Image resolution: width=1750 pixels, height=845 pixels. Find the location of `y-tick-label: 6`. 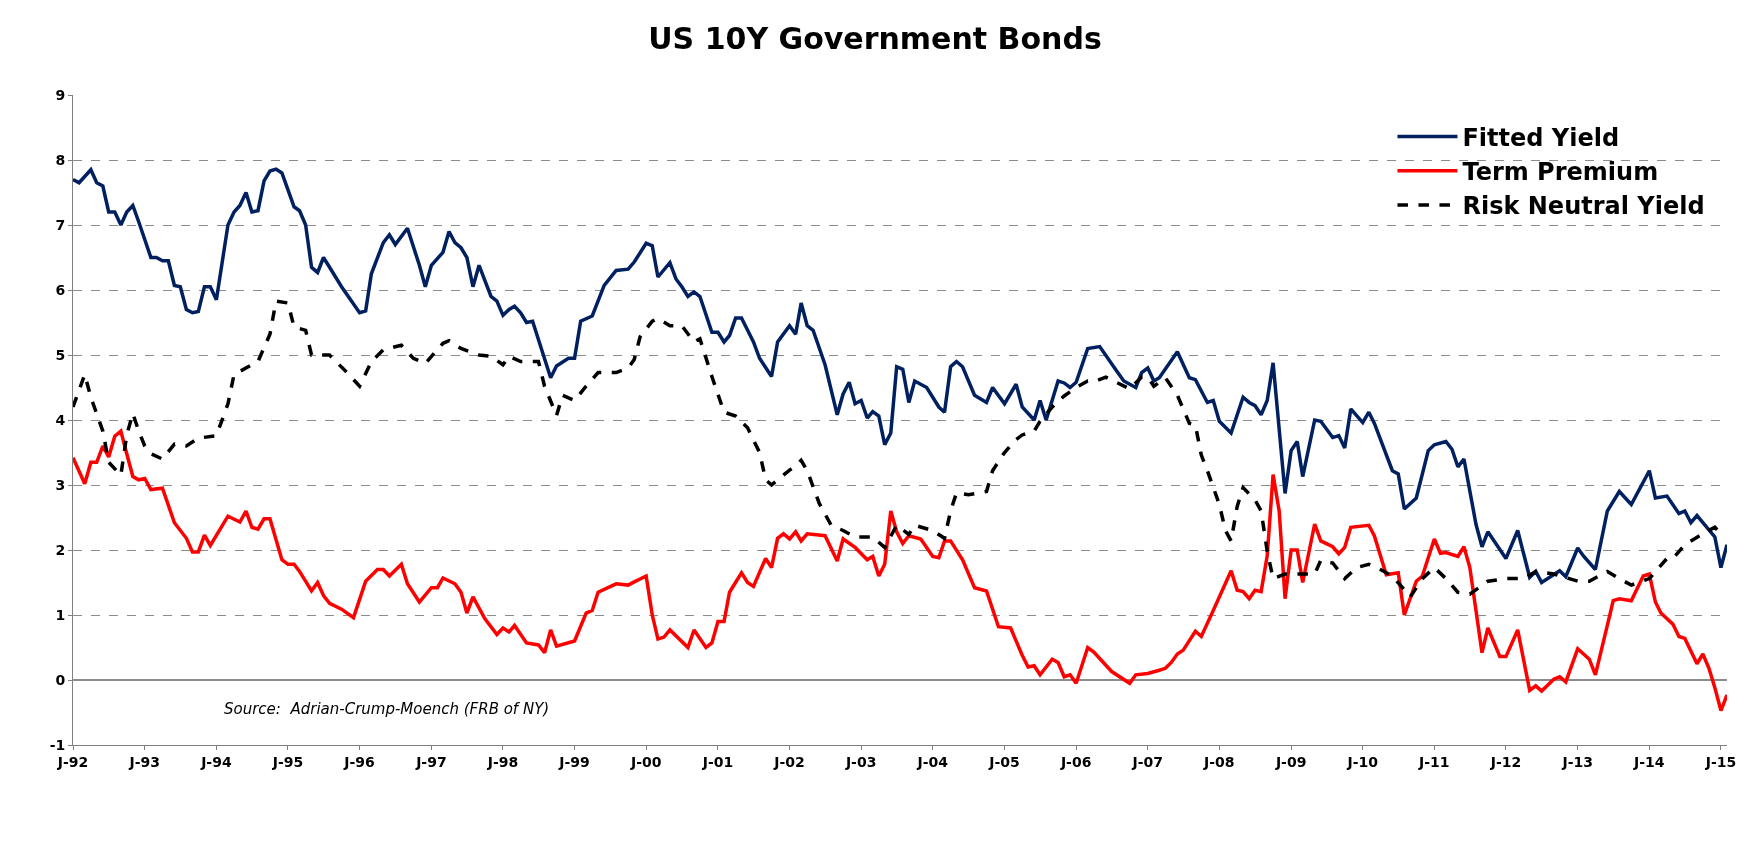

y-tick-label: 6 is located at coordinates (60, 289).